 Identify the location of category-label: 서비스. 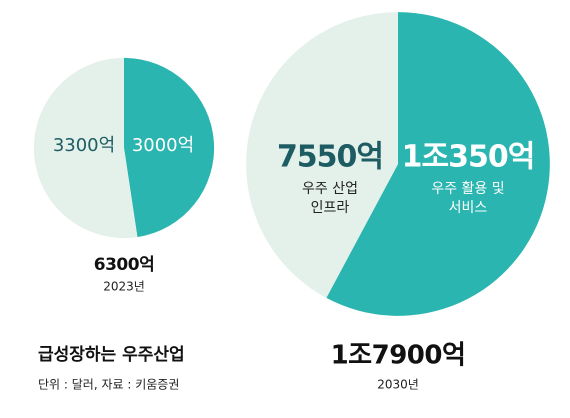
(468, 208).